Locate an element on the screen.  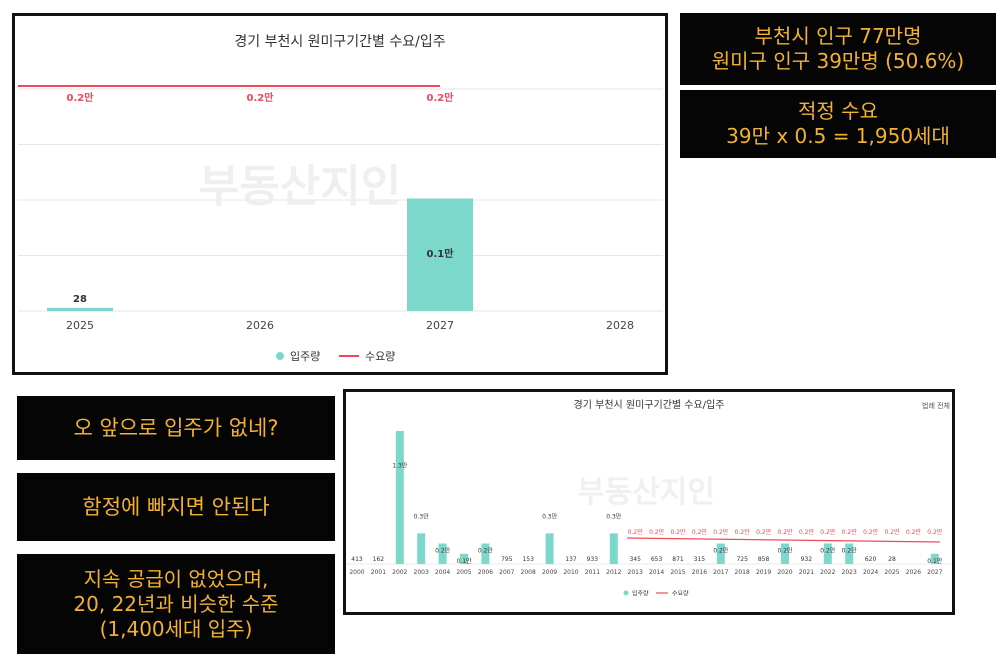
chart-bottom-bar-supply-2004 is located at coordinates (442, 553).